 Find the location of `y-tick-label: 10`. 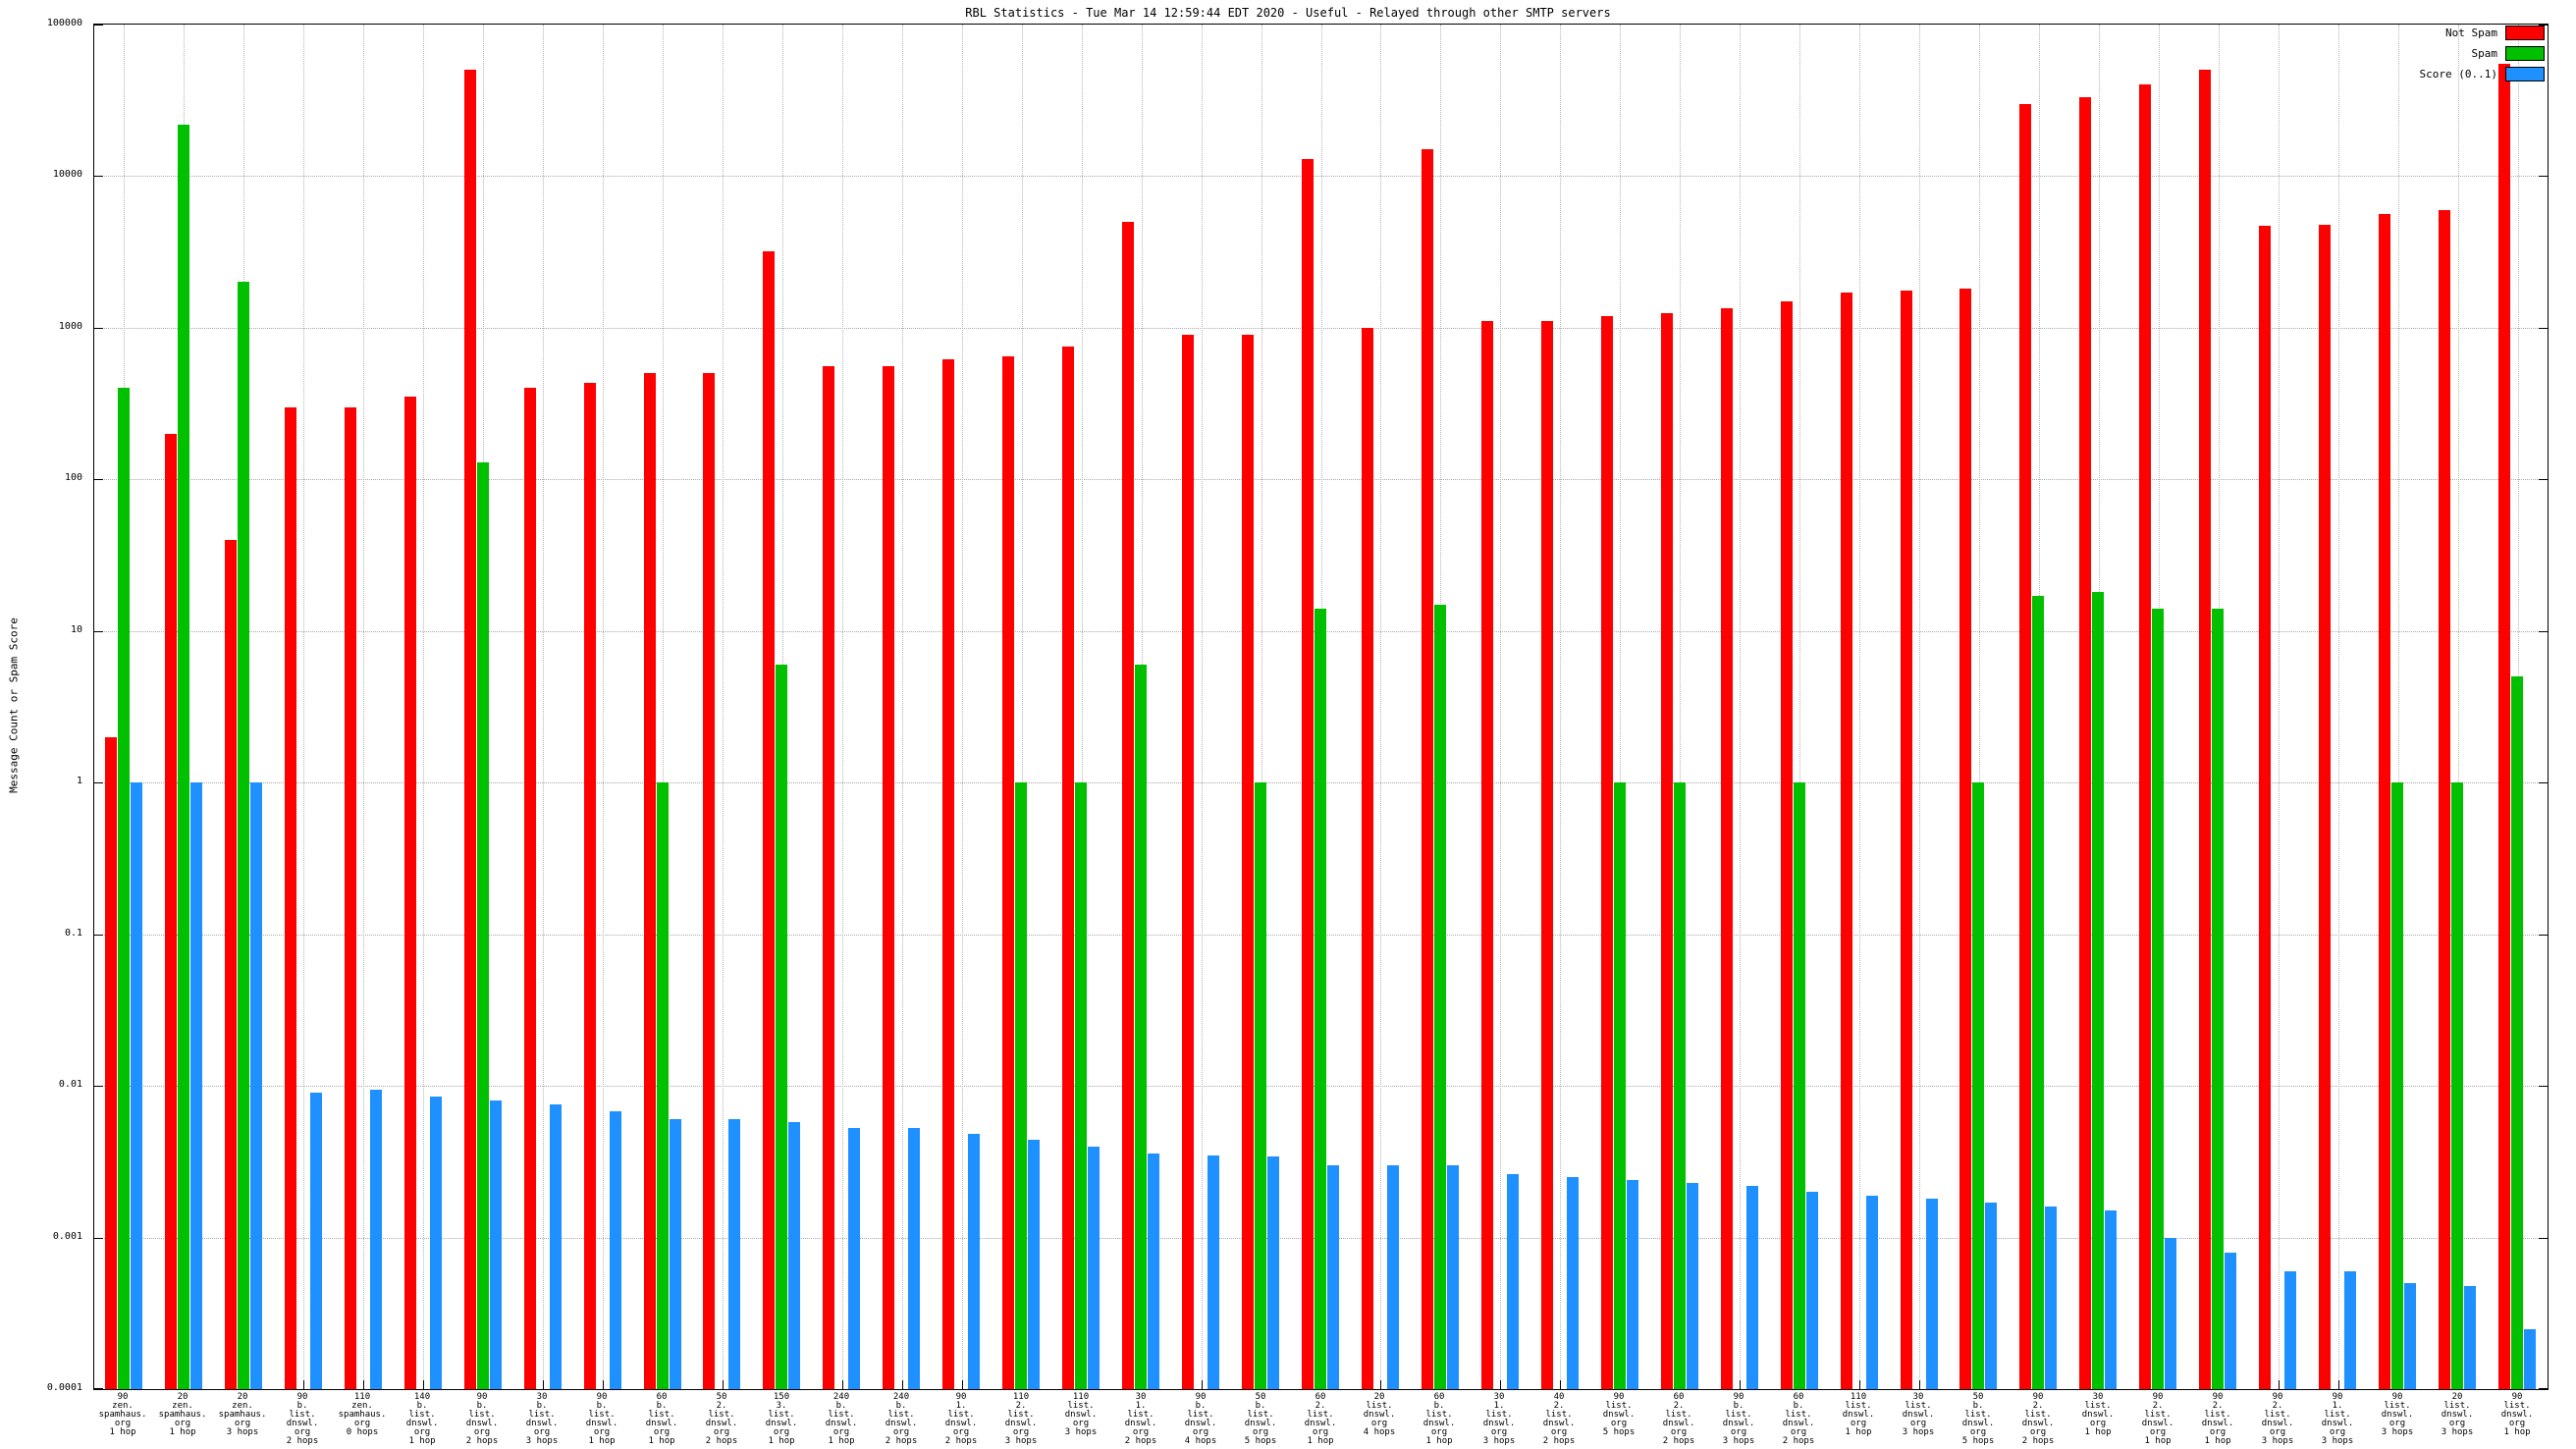

y-tick-label: 10 is located at coordinates (76, 629).